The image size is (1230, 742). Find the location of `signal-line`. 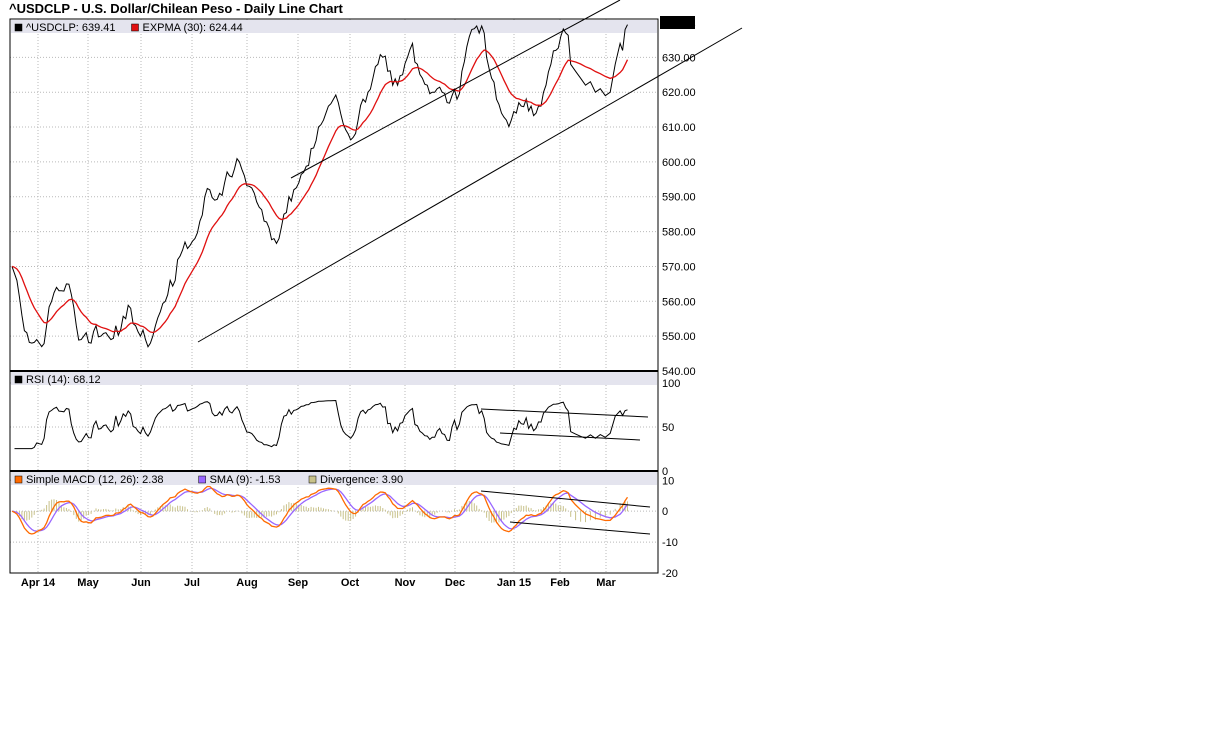

signal-line is located at coordinates (320, 509).